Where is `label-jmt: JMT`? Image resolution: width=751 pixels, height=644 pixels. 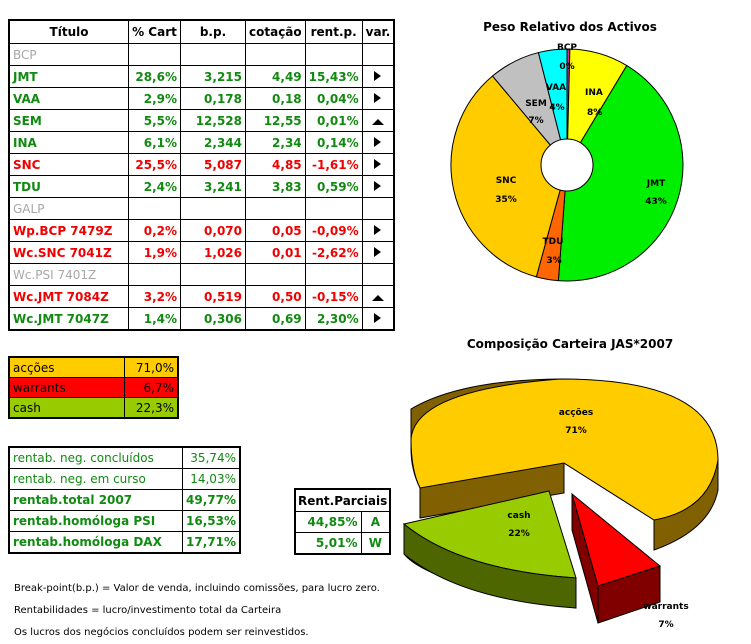
label-jmt: JMT is located at coordinates (656, 184).